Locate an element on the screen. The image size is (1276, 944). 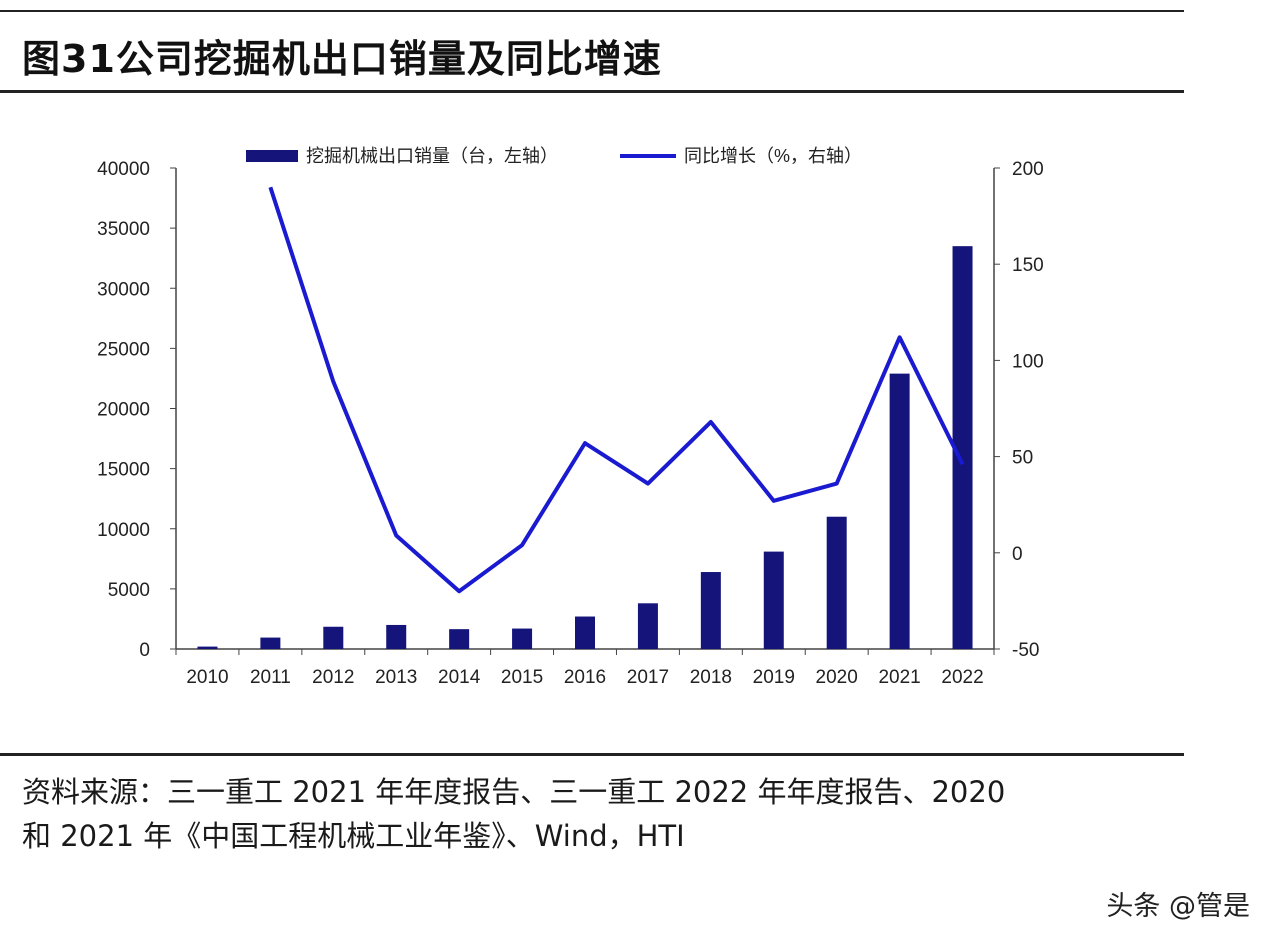
chart-legend: 挖掘机械出口销量（台，左轴） 同比增长（%，右轴） is located at coordinates (554, 156).